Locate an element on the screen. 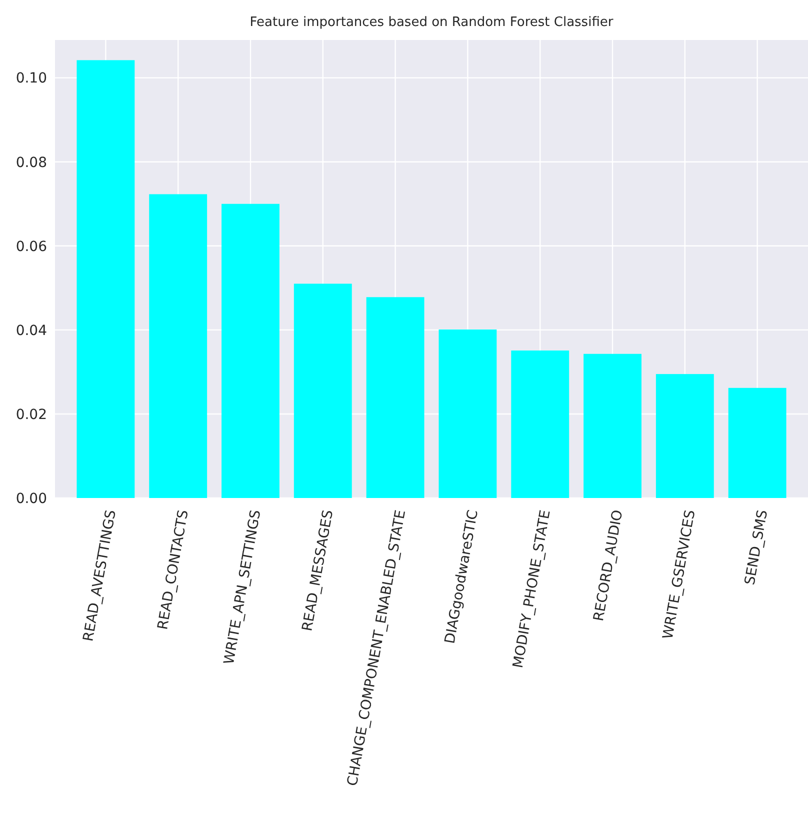  y-tick-label: 0.00 is located at coordinates (31, 498).